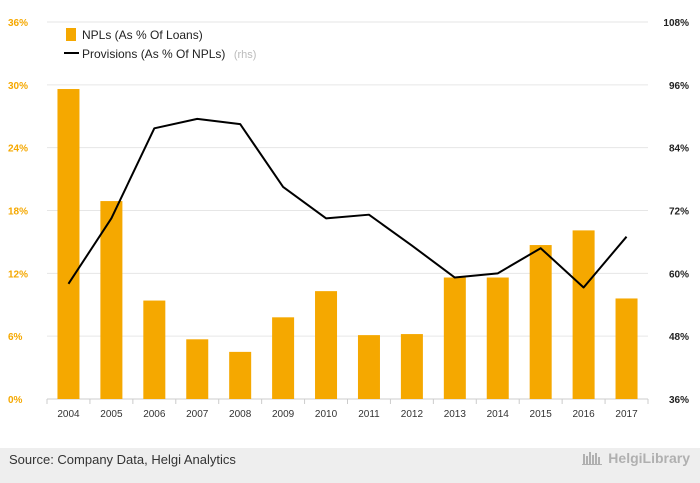  Describe the element at coordinates (679, 400) in the screenshot. I see `right-tick-label: 36%` at that location.